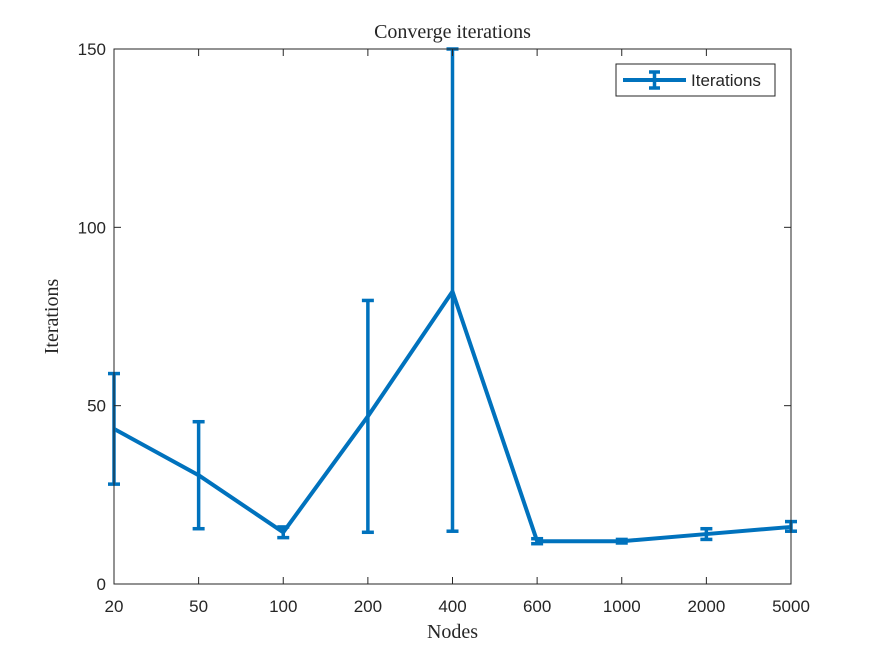 This screenshot has height=656, width=875. I want to click on x-tick-label: 2000, so click(706, 606).